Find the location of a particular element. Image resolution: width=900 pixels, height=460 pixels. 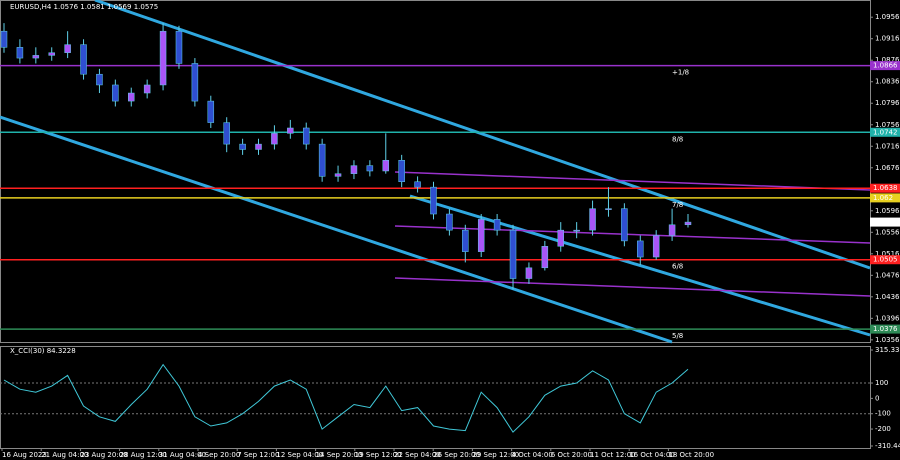

y-tick-label: 1.0476 is located at coordinates (887, 275).